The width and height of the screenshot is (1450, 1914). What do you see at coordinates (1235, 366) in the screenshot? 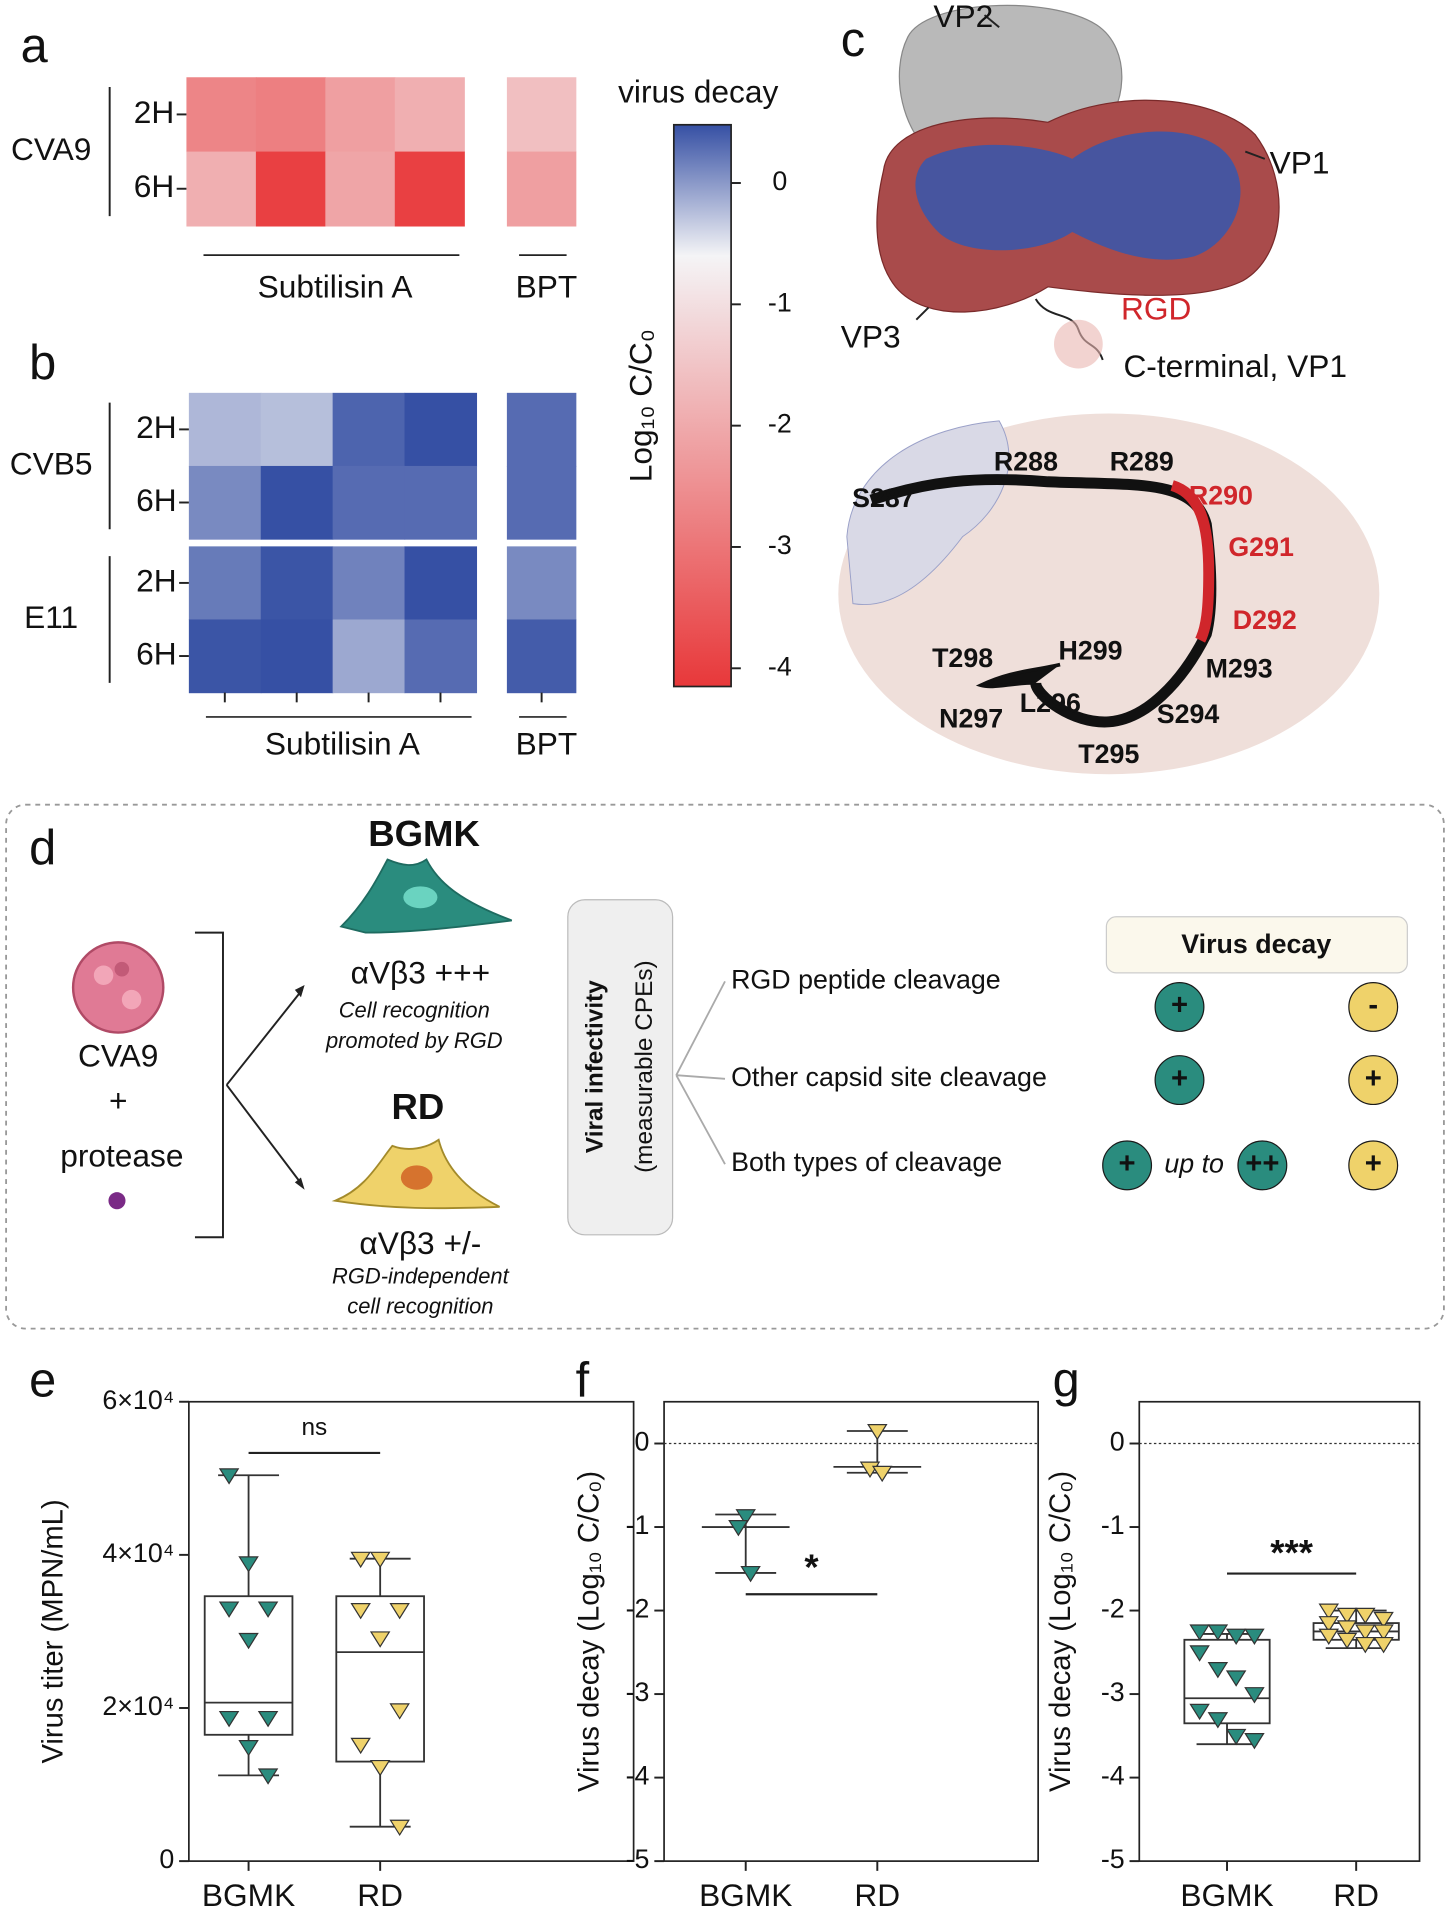
I see `structure-label: C-terminal, VP1` at bounding box center [1235, 366].